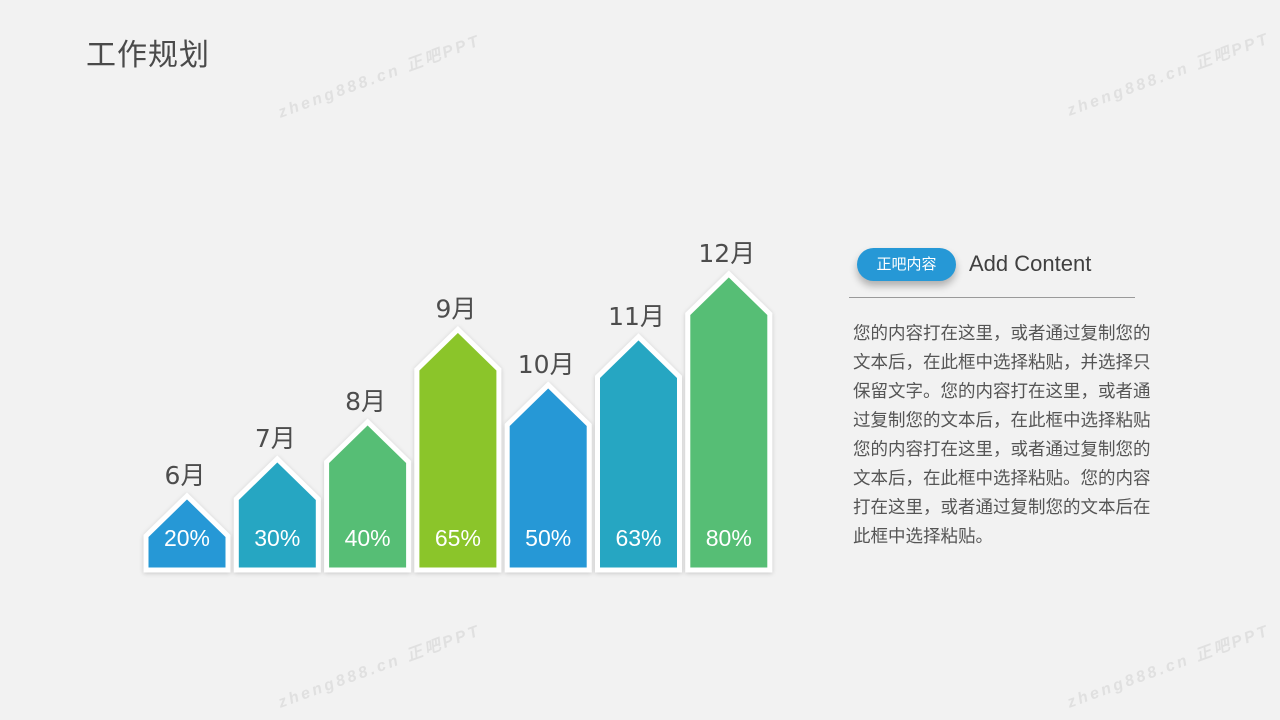 The width and height of the screenshot is (1280, 720). What do you see at coordinates (275, 438) in the screenshot?
I see `category-label: 7月` at bounding box center [275, 438].